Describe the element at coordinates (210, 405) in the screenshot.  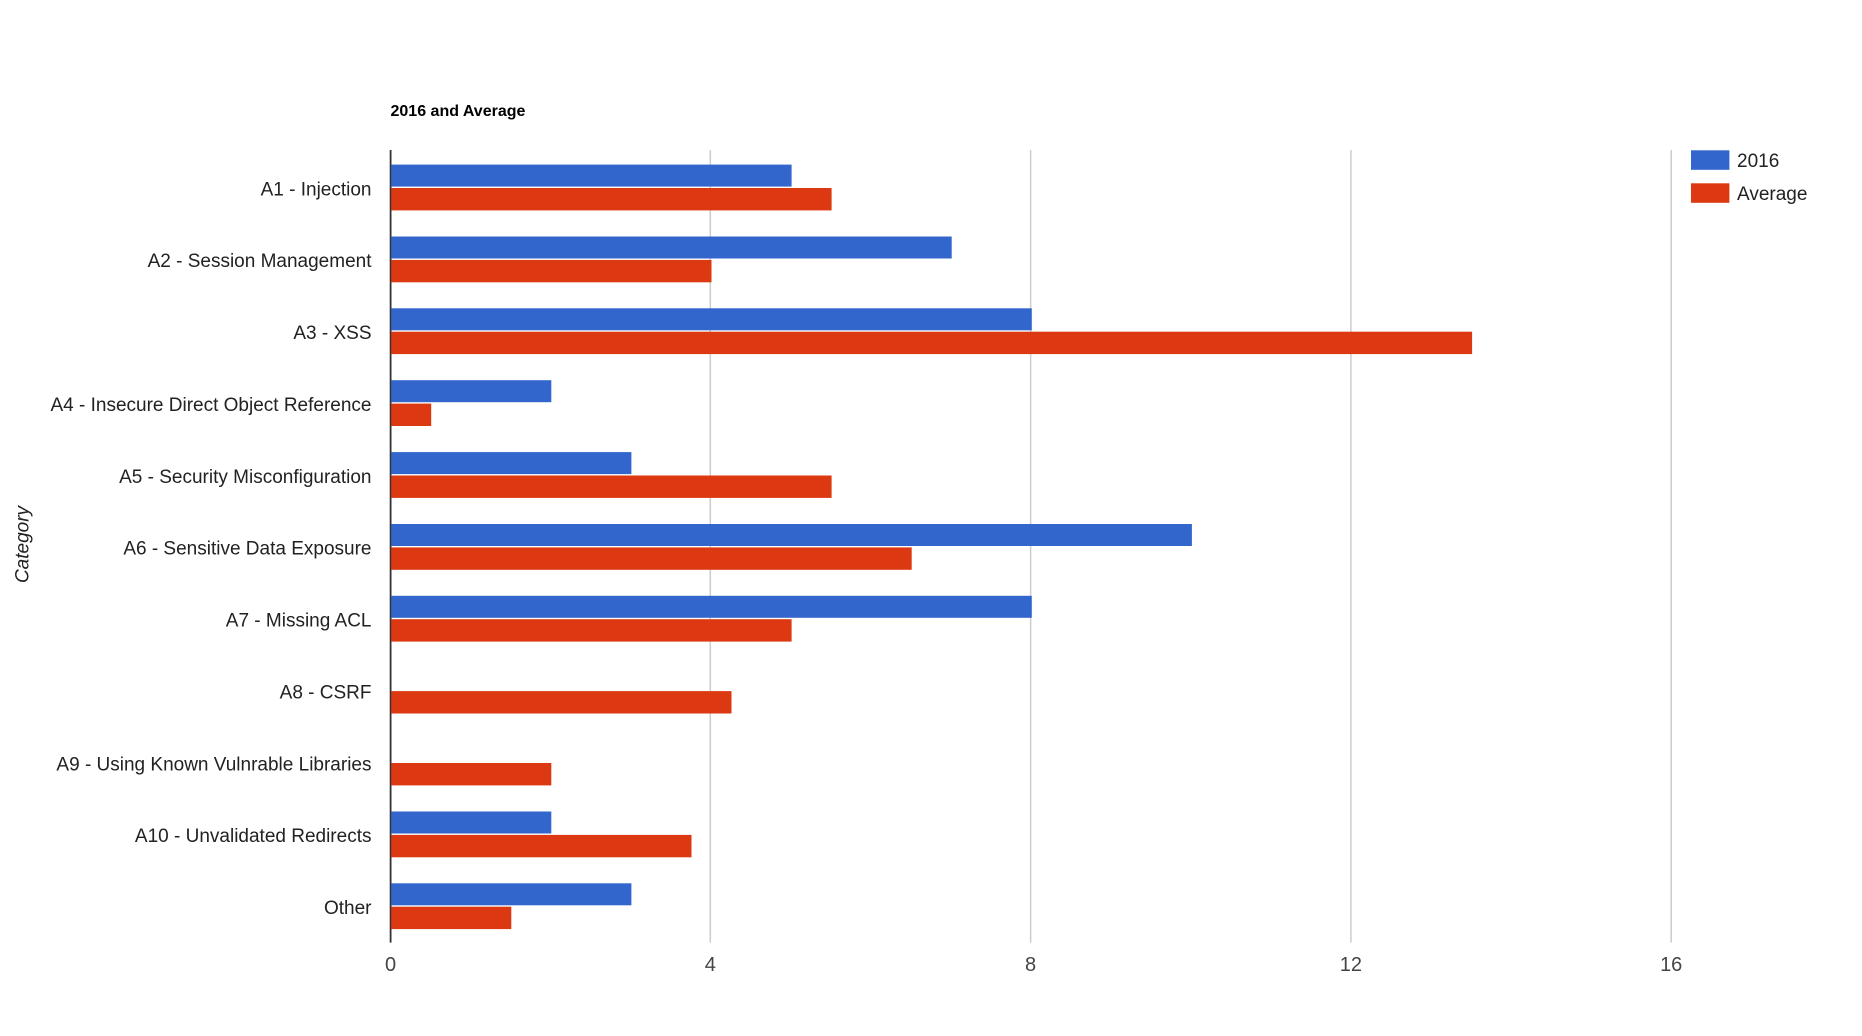
I see `svg-text:A4 - Insecure Direct Object Re: A4 - Insecure Direct Object Reference` at that location.